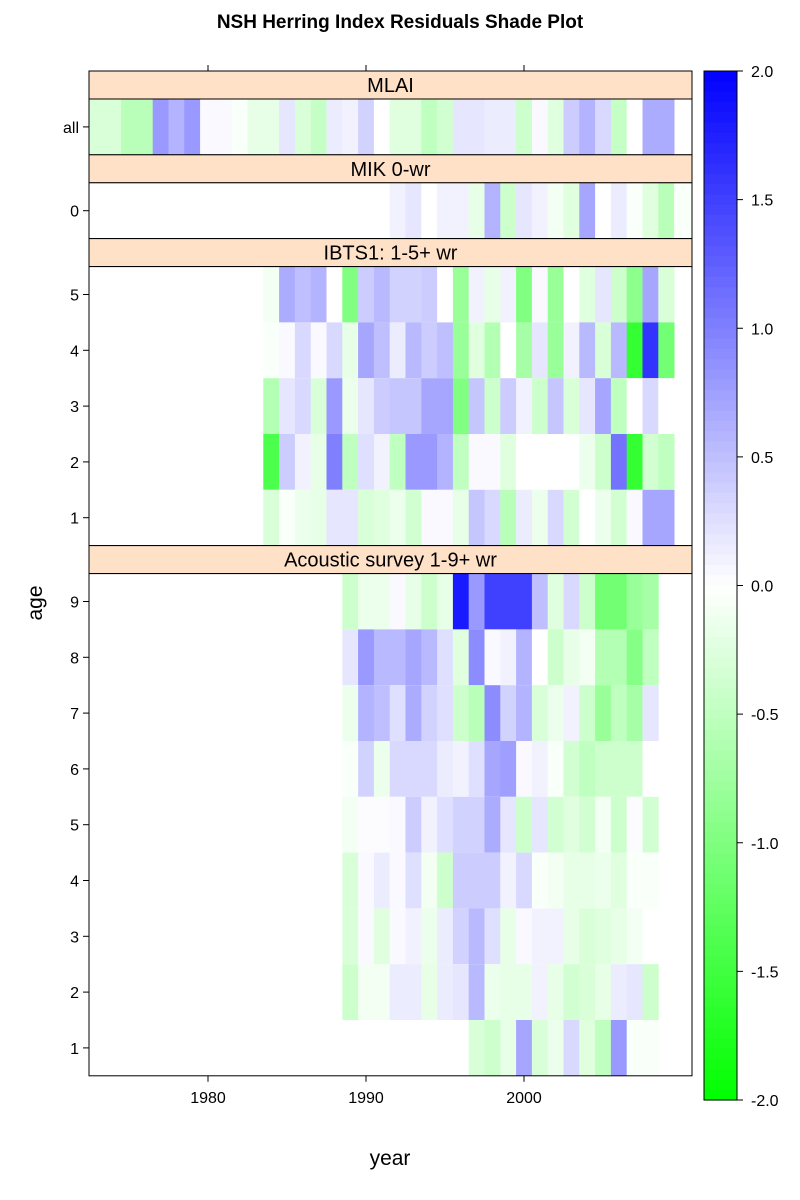 The image size is (800, 1200). Describe the element at coordinates (74, 463) in the screenshot. I see `y-tick-label: 2` at that location.